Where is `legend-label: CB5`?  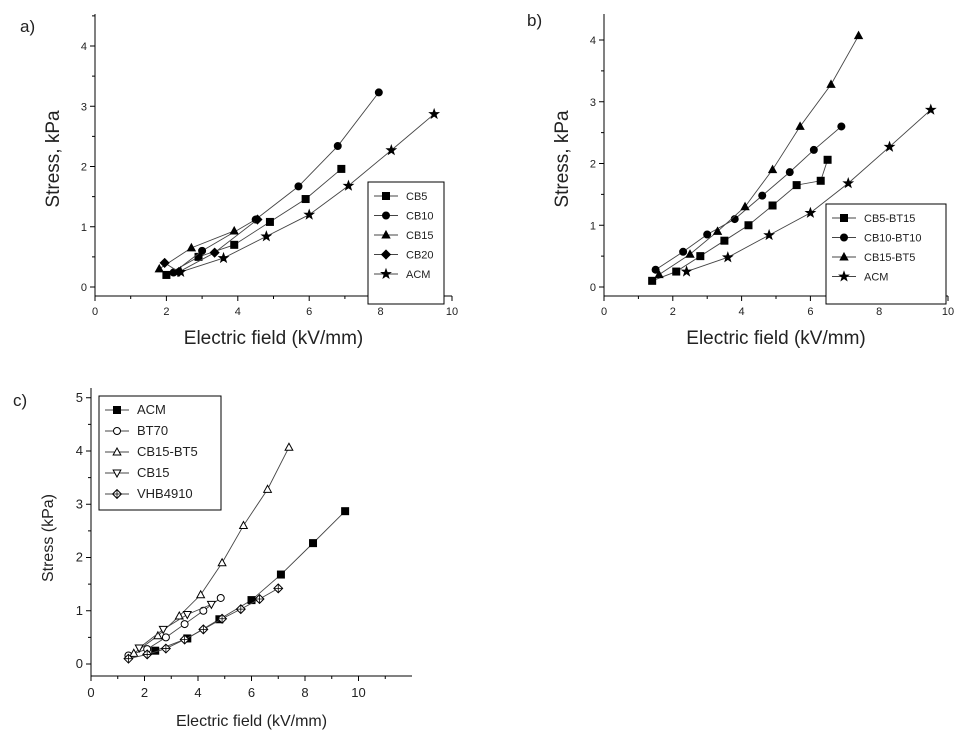 legend-label: CB5 is located at coordinates (416, 197).